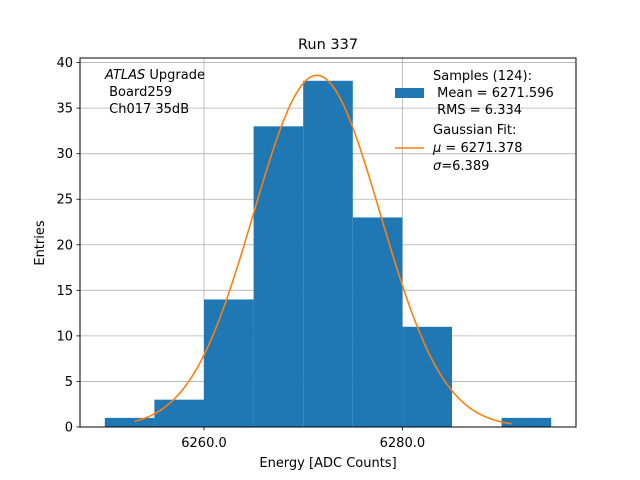 The height and width of the screenshot is (480, 640). I want to click on legend-samples-label: Samples (124):, so click(482, 76).